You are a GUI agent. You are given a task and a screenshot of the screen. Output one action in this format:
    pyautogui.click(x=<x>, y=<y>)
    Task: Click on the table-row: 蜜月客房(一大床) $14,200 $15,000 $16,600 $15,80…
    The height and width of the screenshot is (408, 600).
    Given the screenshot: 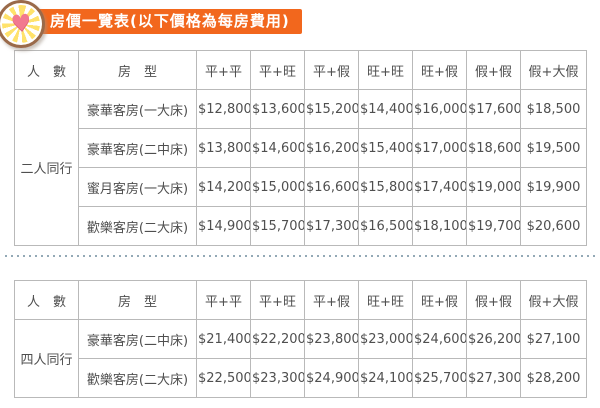 What is the action you would take?
    pyautogui.click(x=301, y=187)
    